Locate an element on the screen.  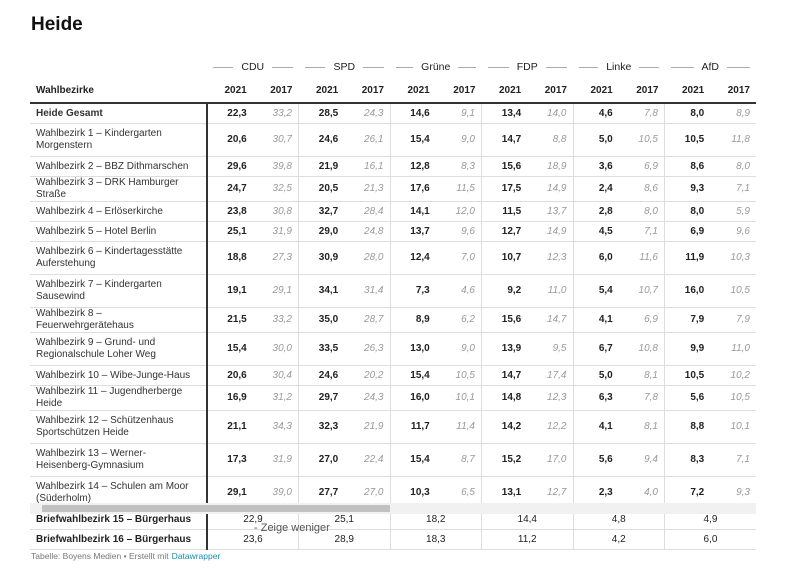
value-cell: 17,5 is located at coordinates (504, 189).